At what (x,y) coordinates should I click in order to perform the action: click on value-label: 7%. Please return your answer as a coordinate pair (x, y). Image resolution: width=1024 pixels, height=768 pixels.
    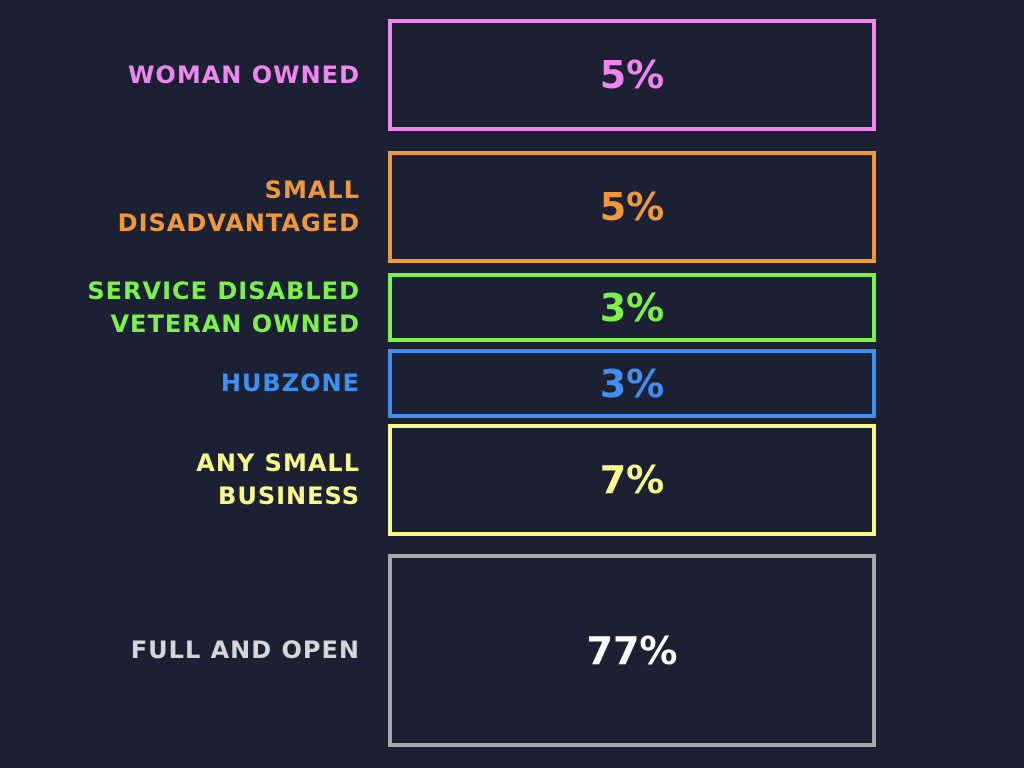
    Looking at the image, I should click on (632, 480).